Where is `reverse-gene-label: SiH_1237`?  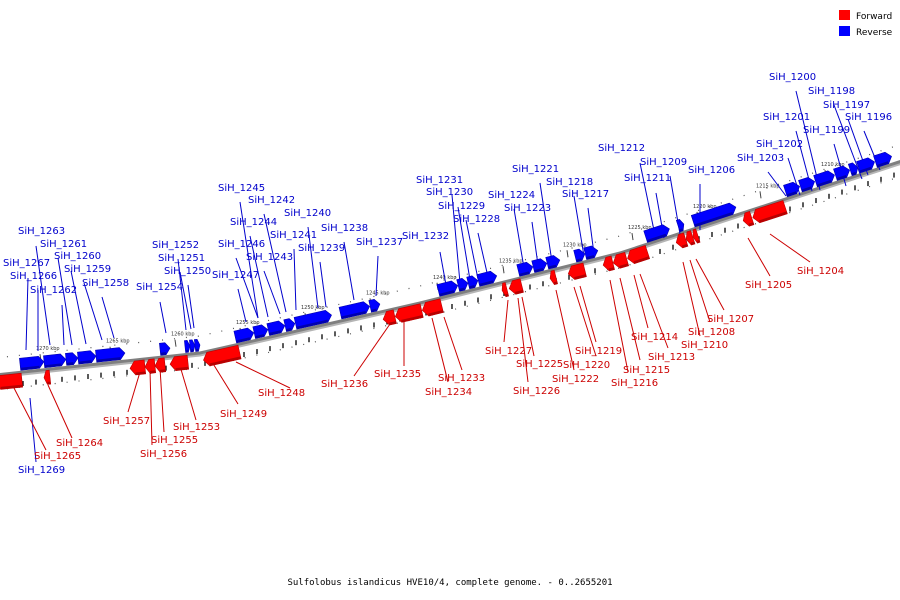
reverse-gene-label: SiH_1237 is located at coordinates (379, 242).